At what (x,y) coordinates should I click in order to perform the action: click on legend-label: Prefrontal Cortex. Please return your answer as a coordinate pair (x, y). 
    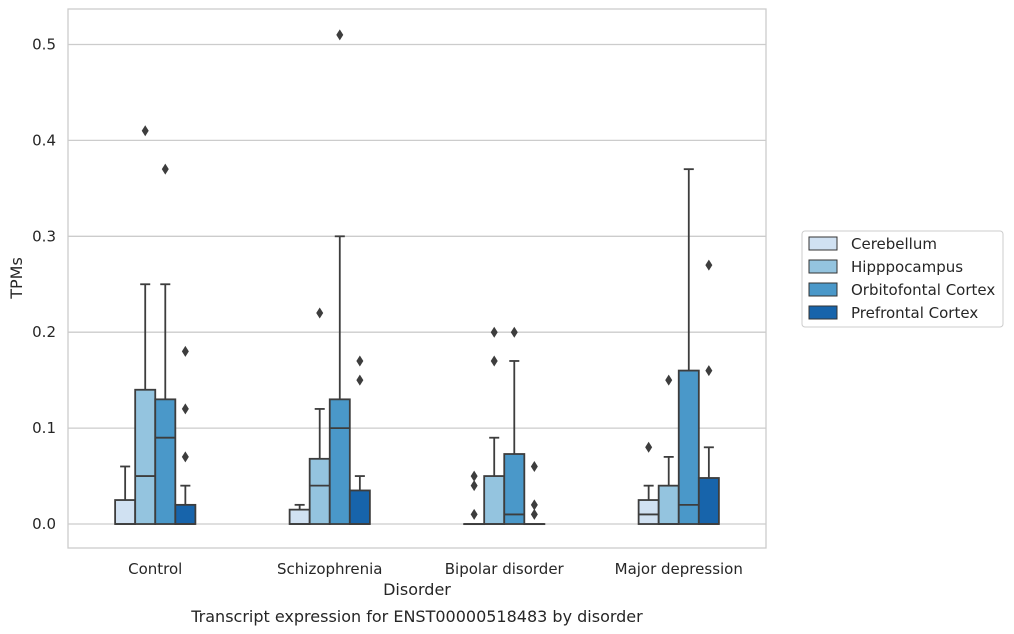
    Looking at the image, I should click on (914, 313).